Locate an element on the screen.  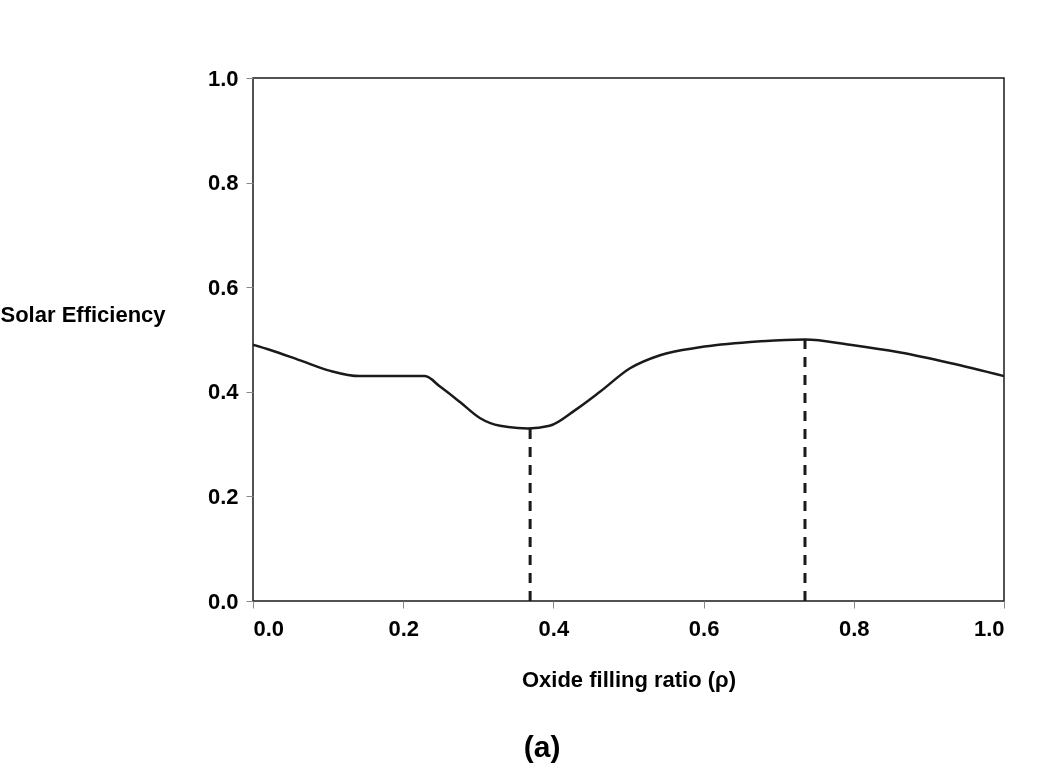
x-tick-label: 0.8 is located at coordinates (854, 628).